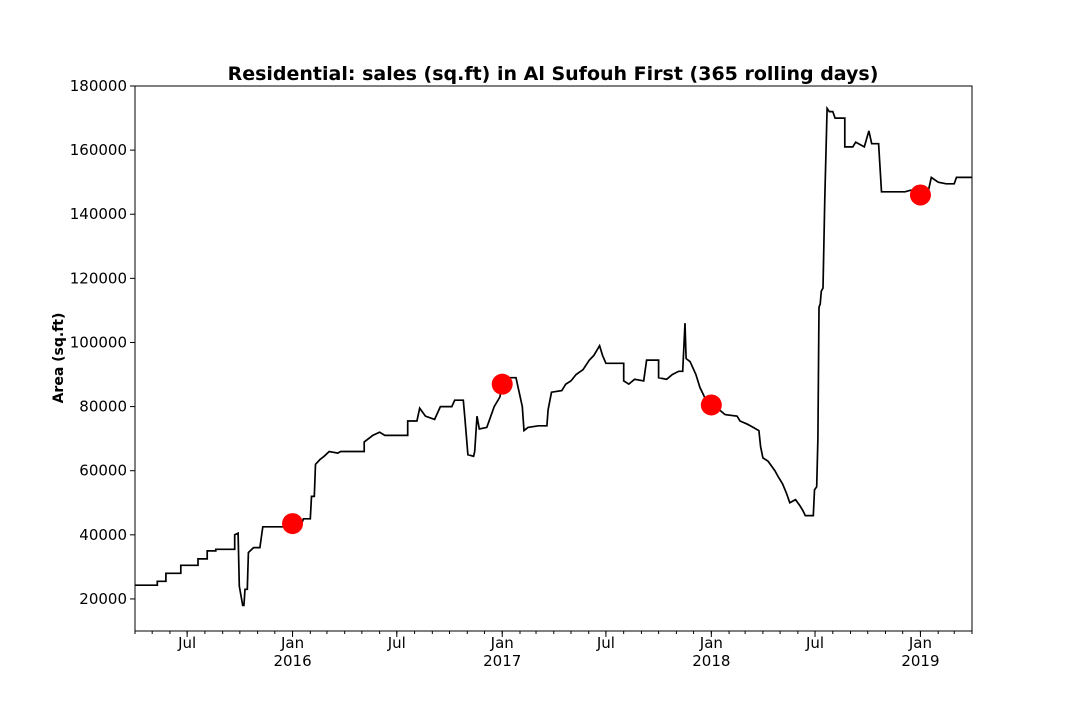 This screenshot has height=720, width=1080. I want to click on y-tick-label: 60000, so click(103, 471).